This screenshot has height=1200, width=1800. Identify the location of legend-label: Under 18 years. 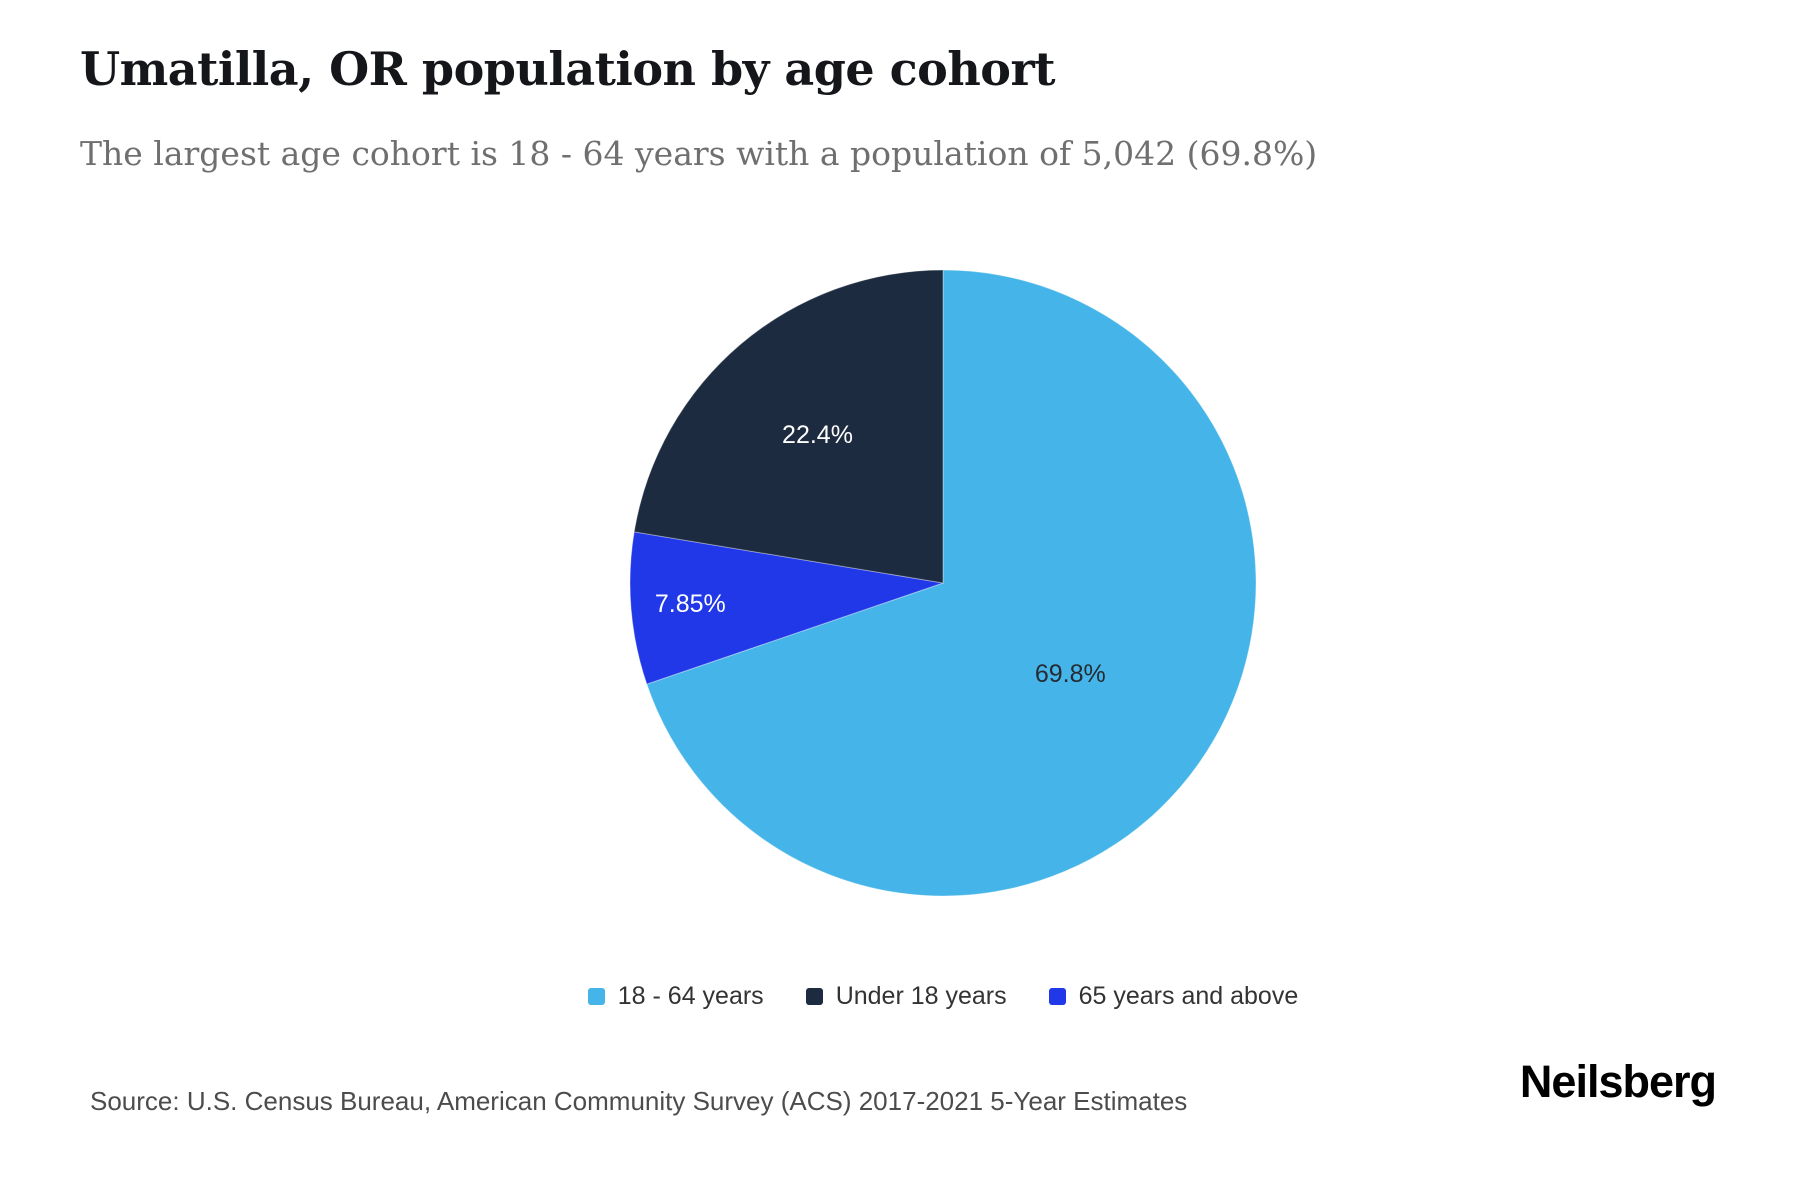
(921, 996).